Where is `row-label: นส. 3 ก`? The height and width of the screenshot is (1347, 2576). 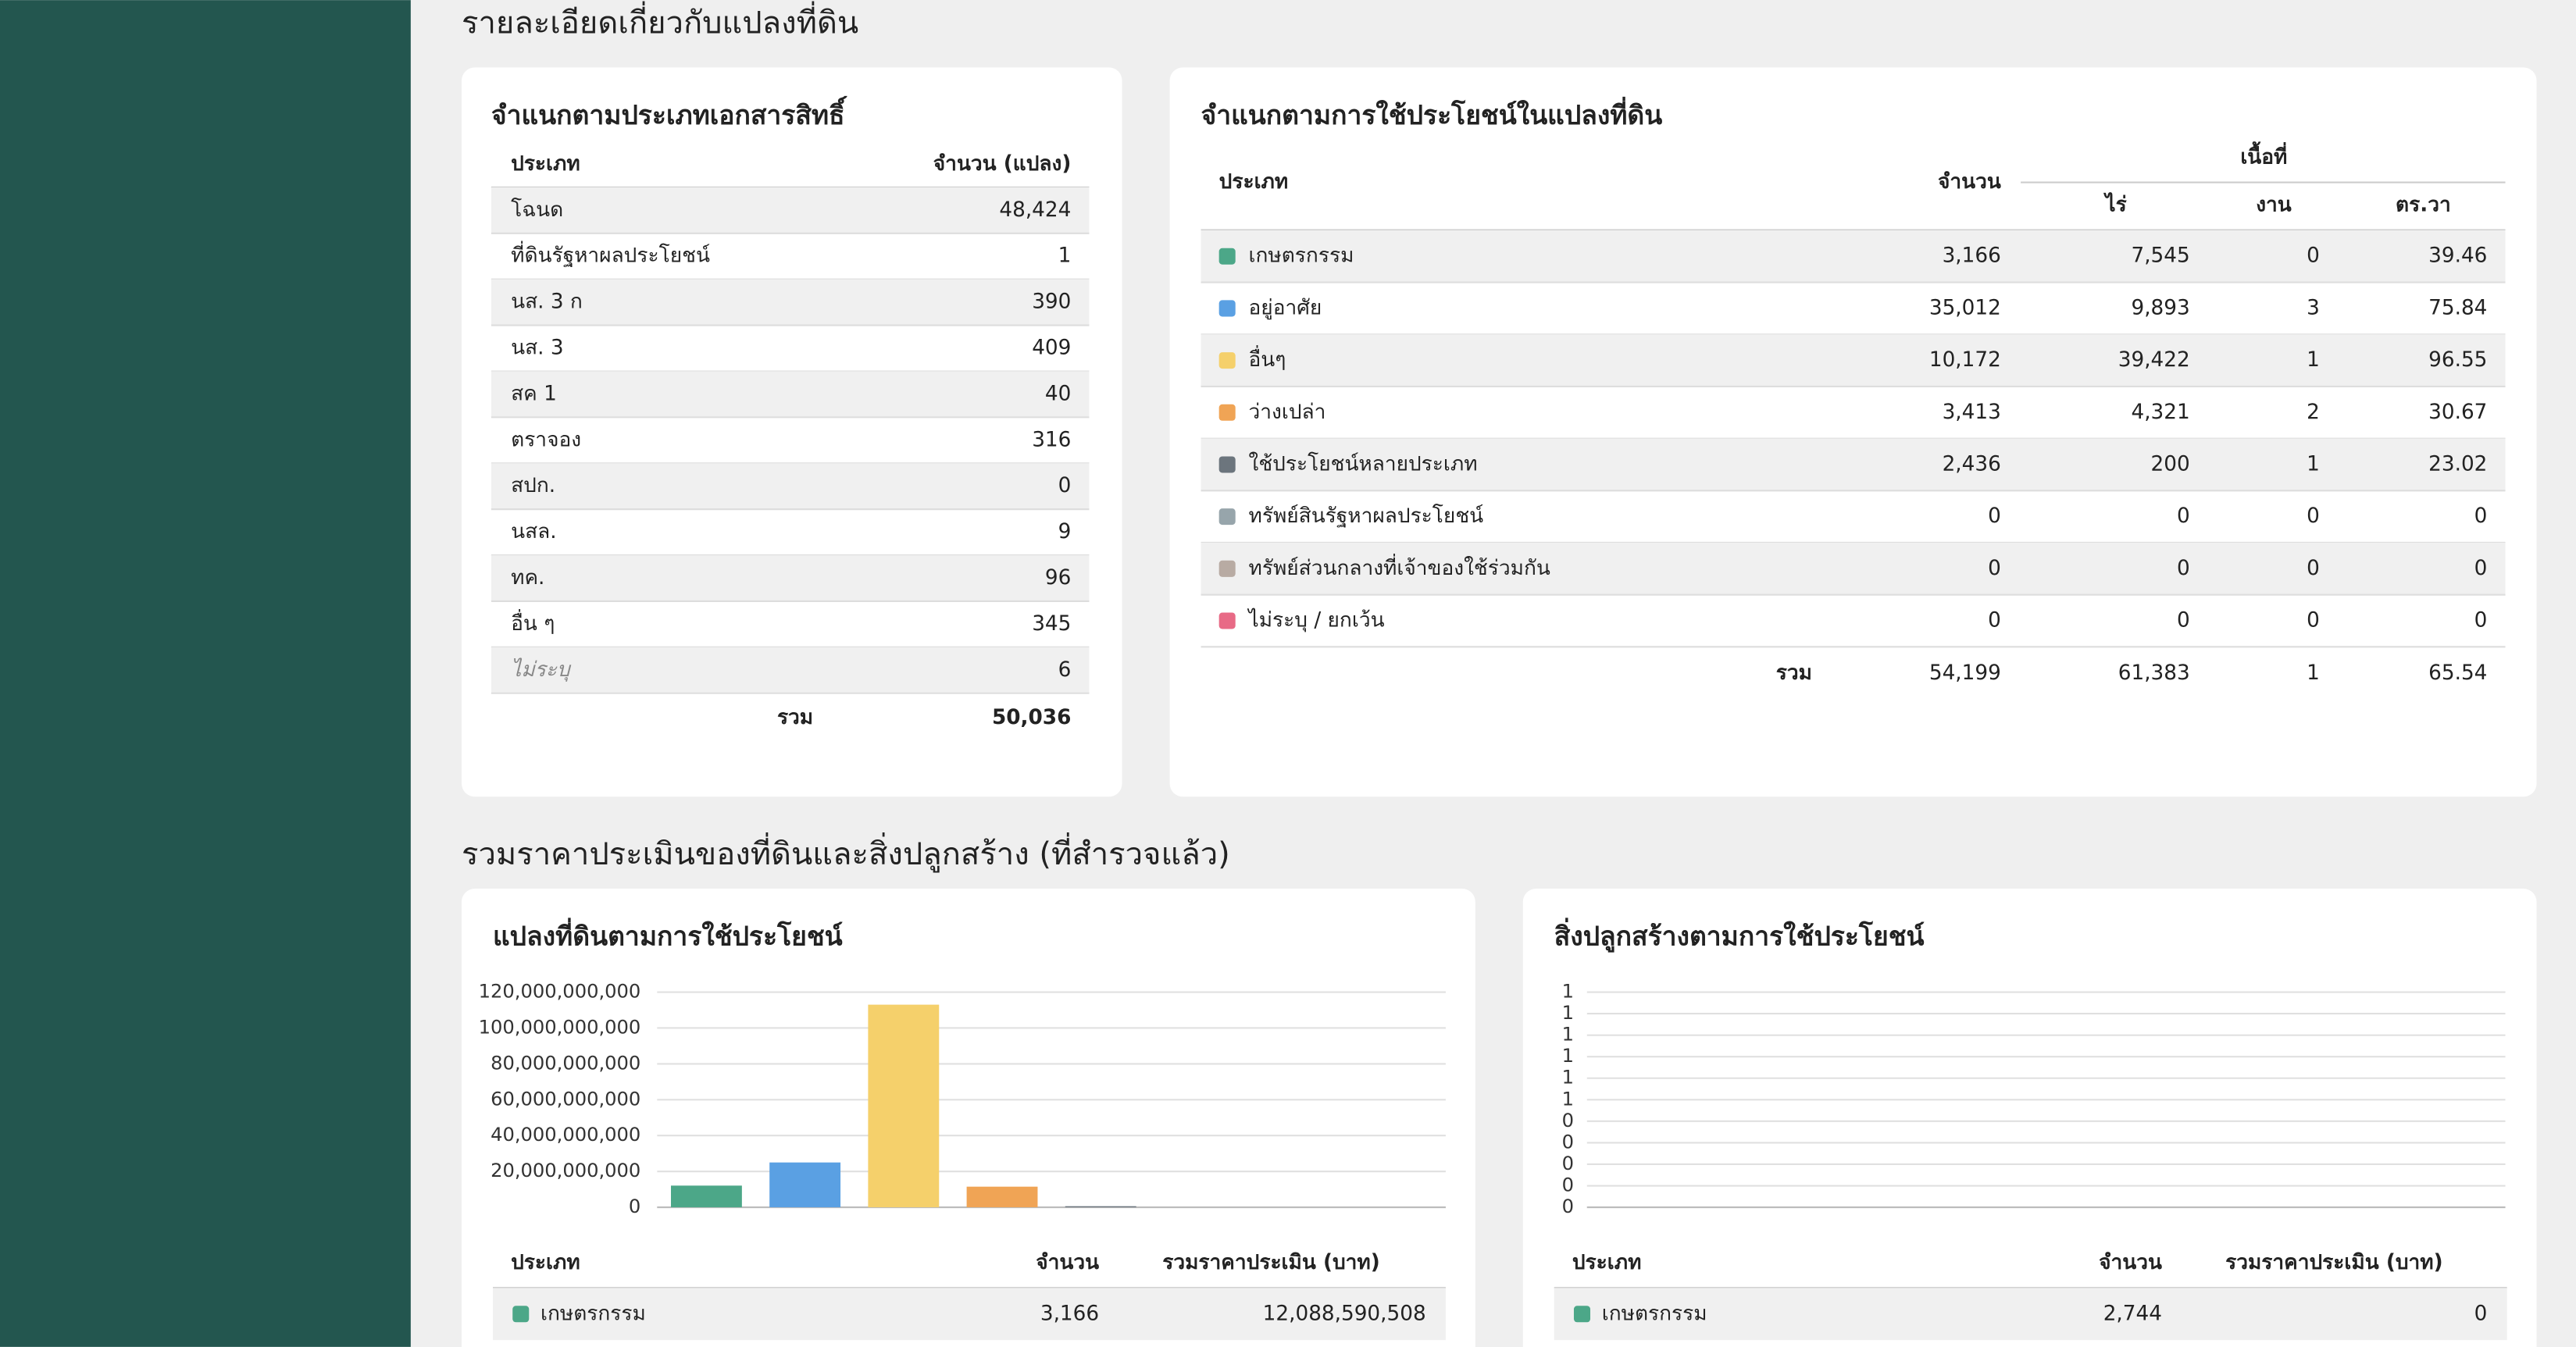
row-label: นส. 3 ก is located at coordinates (547, 302).